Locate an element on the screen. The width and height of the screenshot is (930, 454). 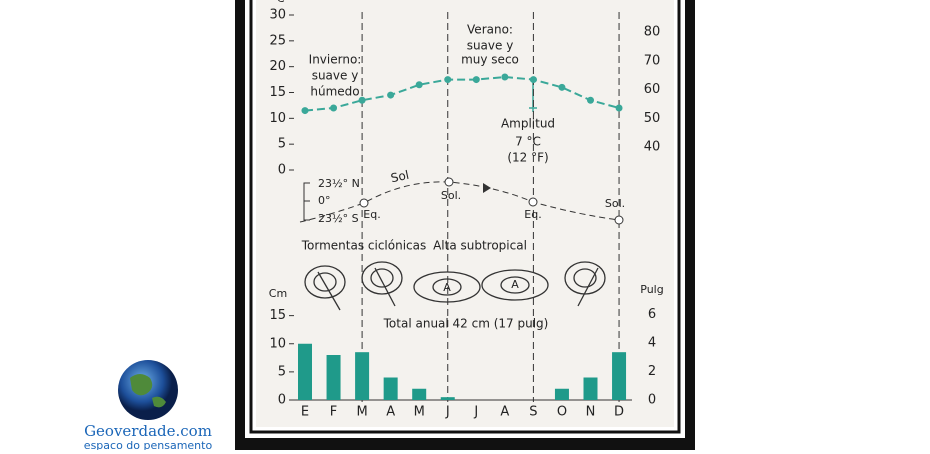
logo-name: Geoverdade.com is located at coordinates (148, 431).